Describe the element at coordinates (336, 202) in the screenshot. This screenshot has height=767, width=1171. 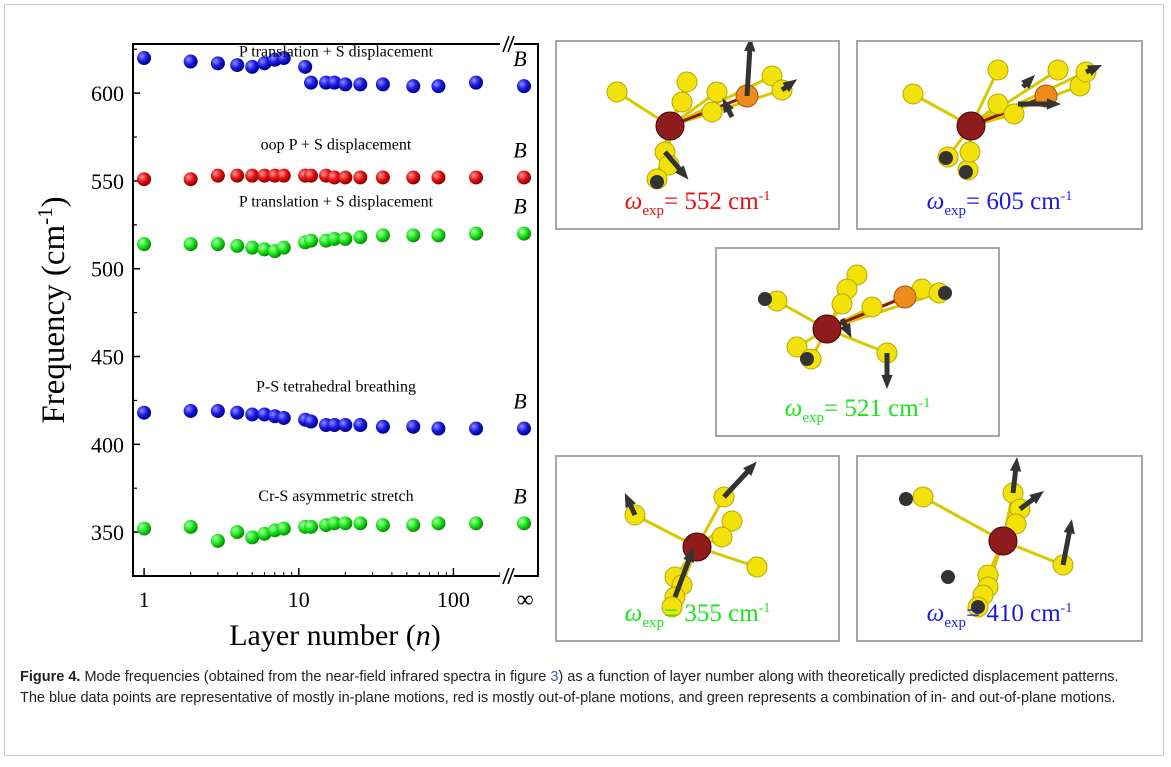
I see `series-label: P translation + S displacement` at that location.